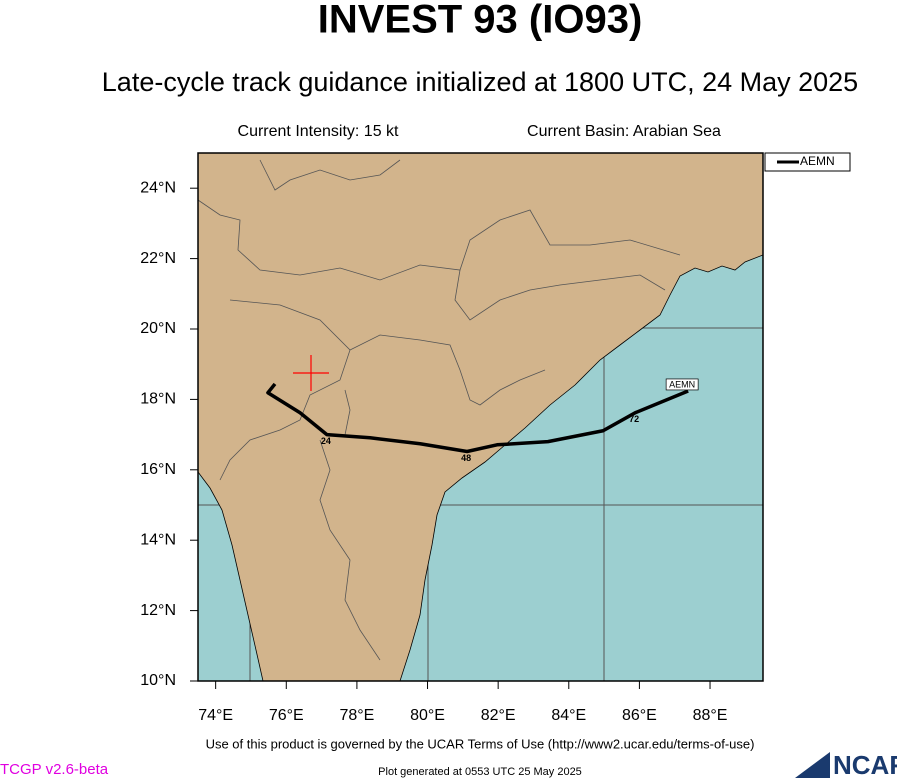  I want to click on y-tick-label: 16°N, so click(158, 469).